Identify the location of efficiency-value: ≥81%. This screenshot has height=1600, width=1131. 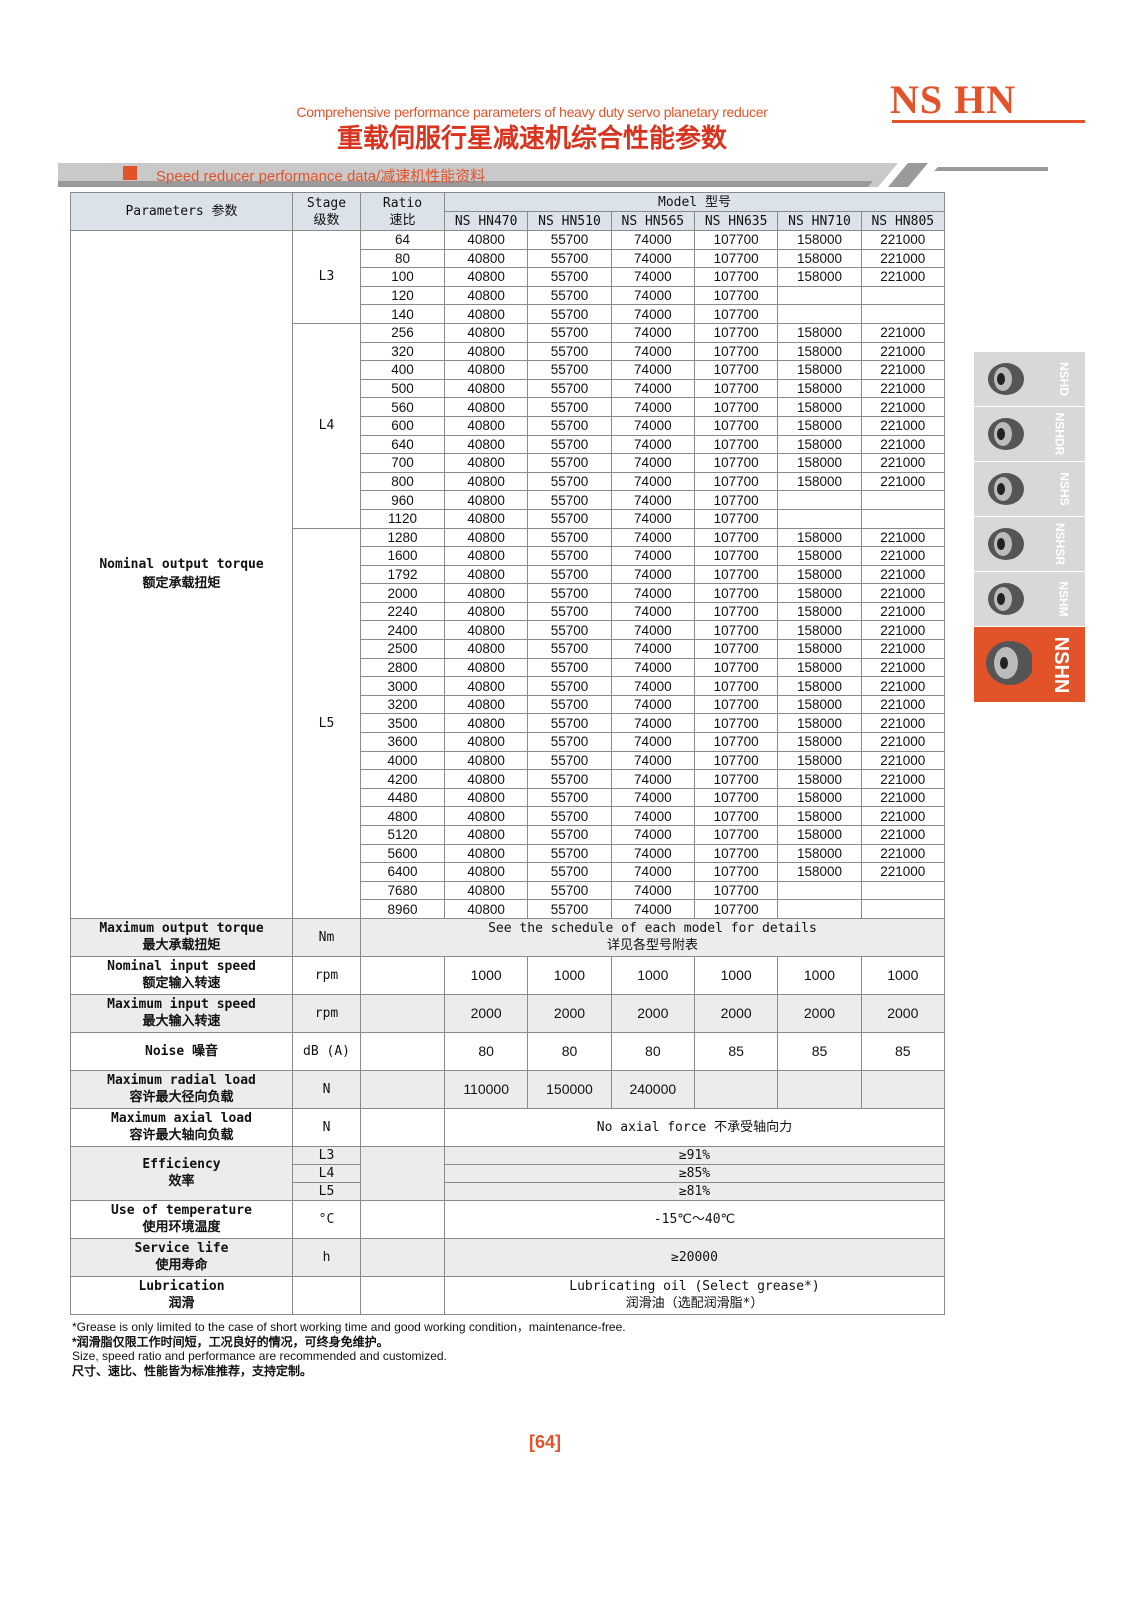
(694, 1191).